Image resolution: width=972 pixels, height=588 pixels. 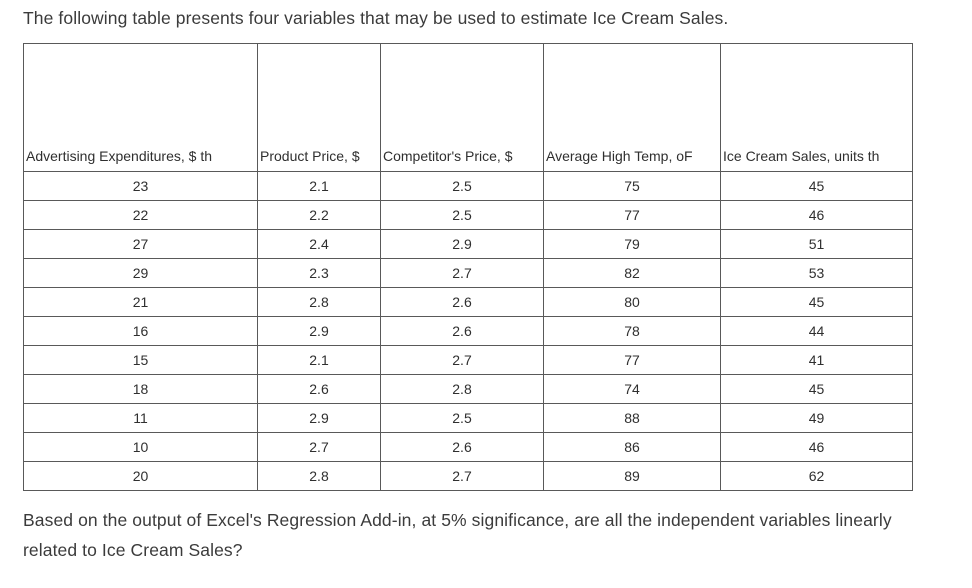 I want to click on table-row: 16 2.9 2.6 78 44, so click(x=468, y=331).